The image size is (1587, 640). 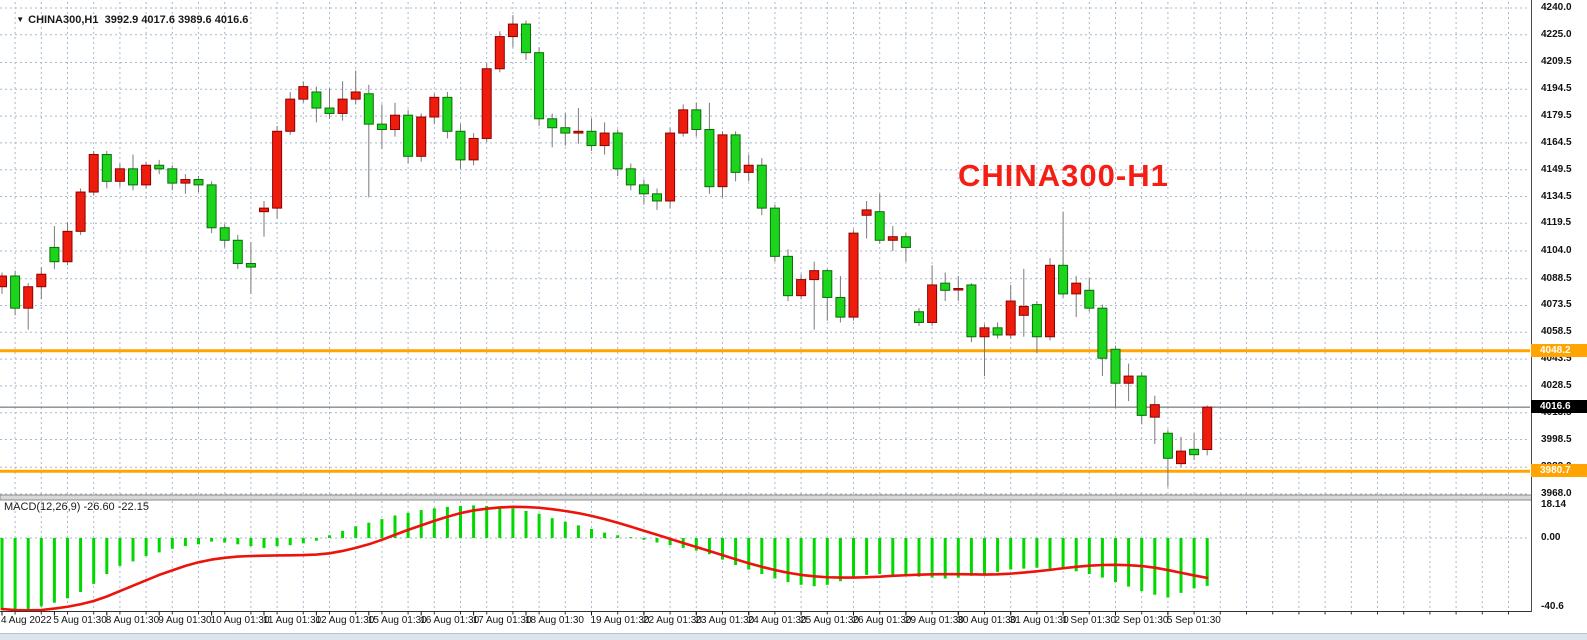 What do you see at coordinates (882, 620) in the screenshot?
I see `time-axis-label: 26 Aug 01:30` at bounding box center [882, 620].